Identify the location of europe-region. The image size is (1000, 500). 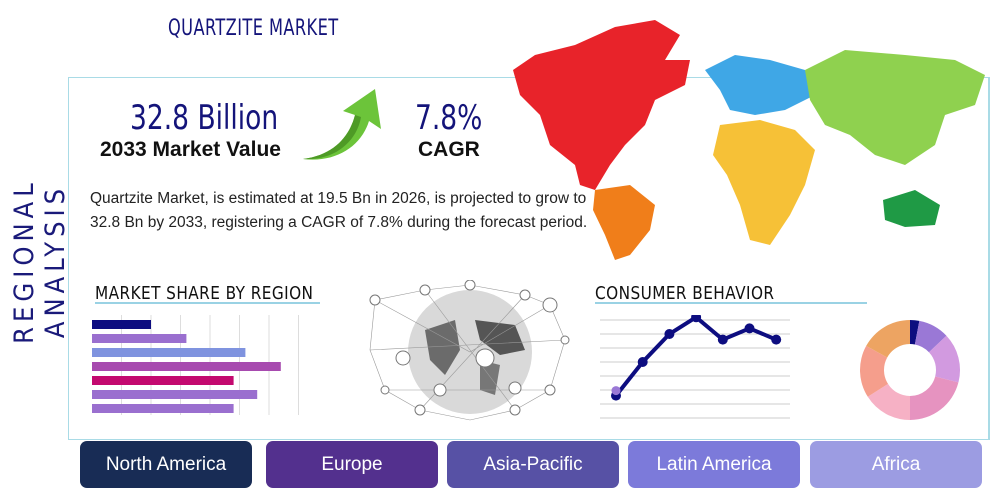
(760, 85).